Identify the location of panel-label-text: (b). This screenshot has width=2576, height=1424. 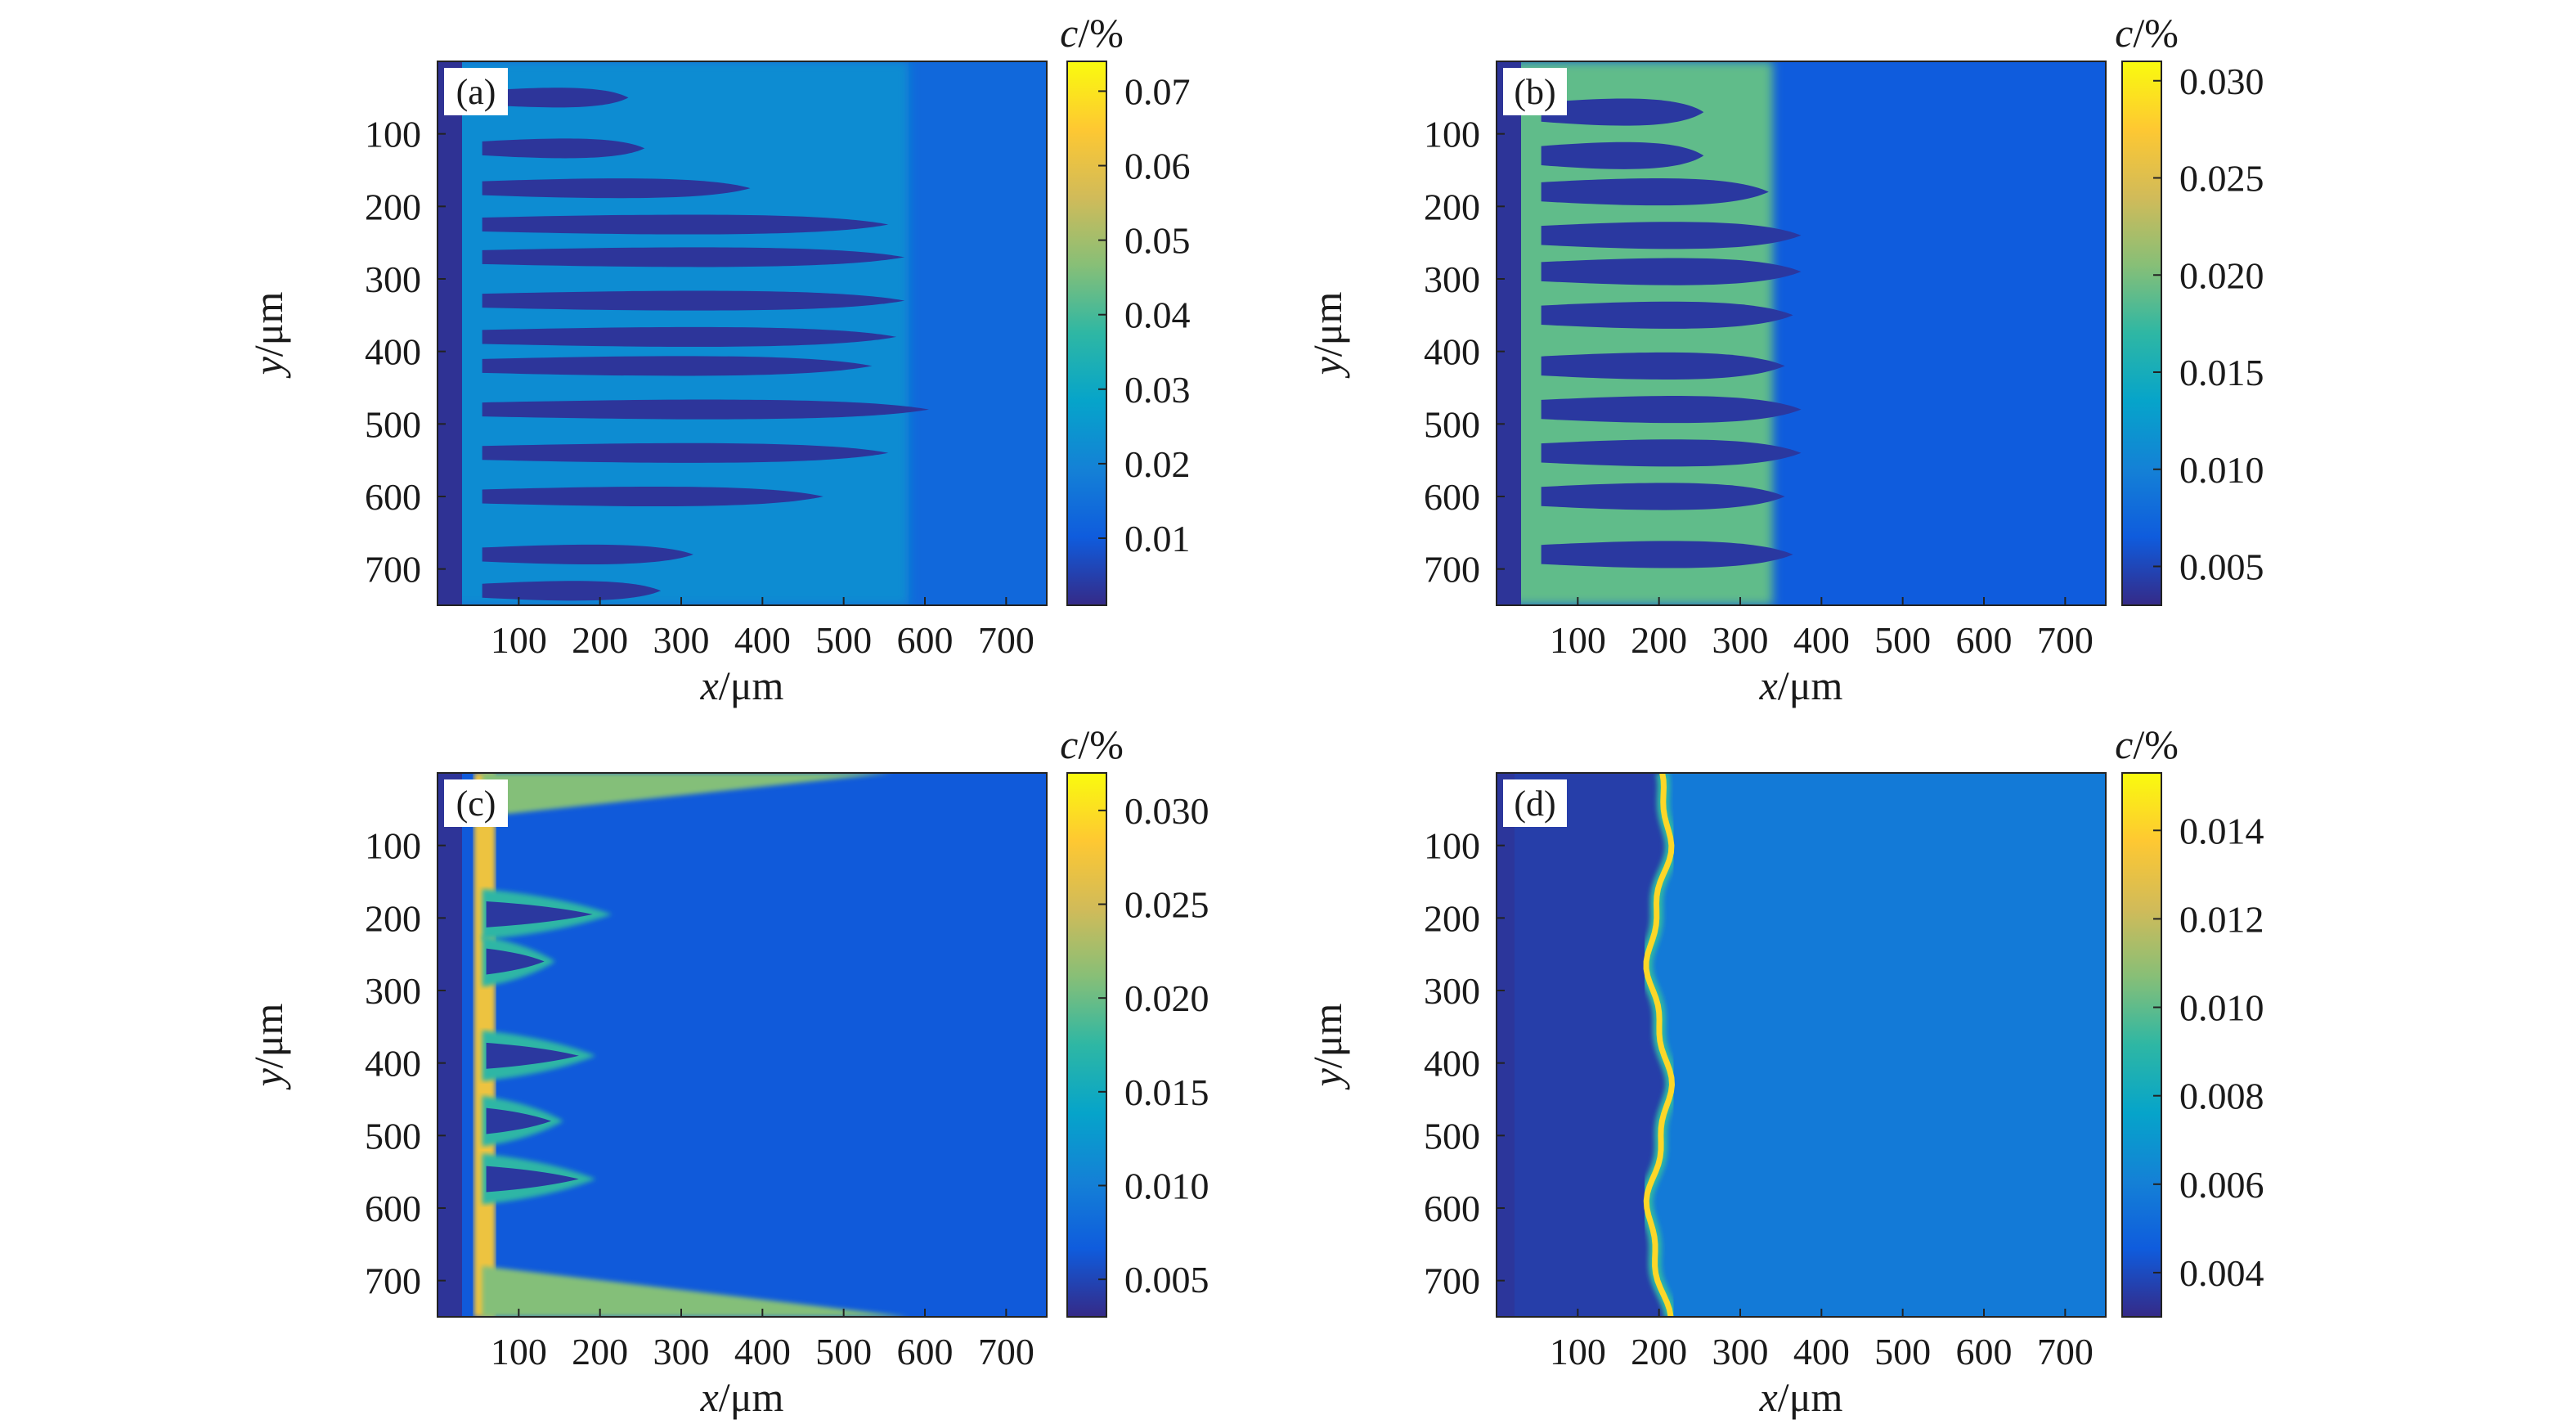
(1534, 92).